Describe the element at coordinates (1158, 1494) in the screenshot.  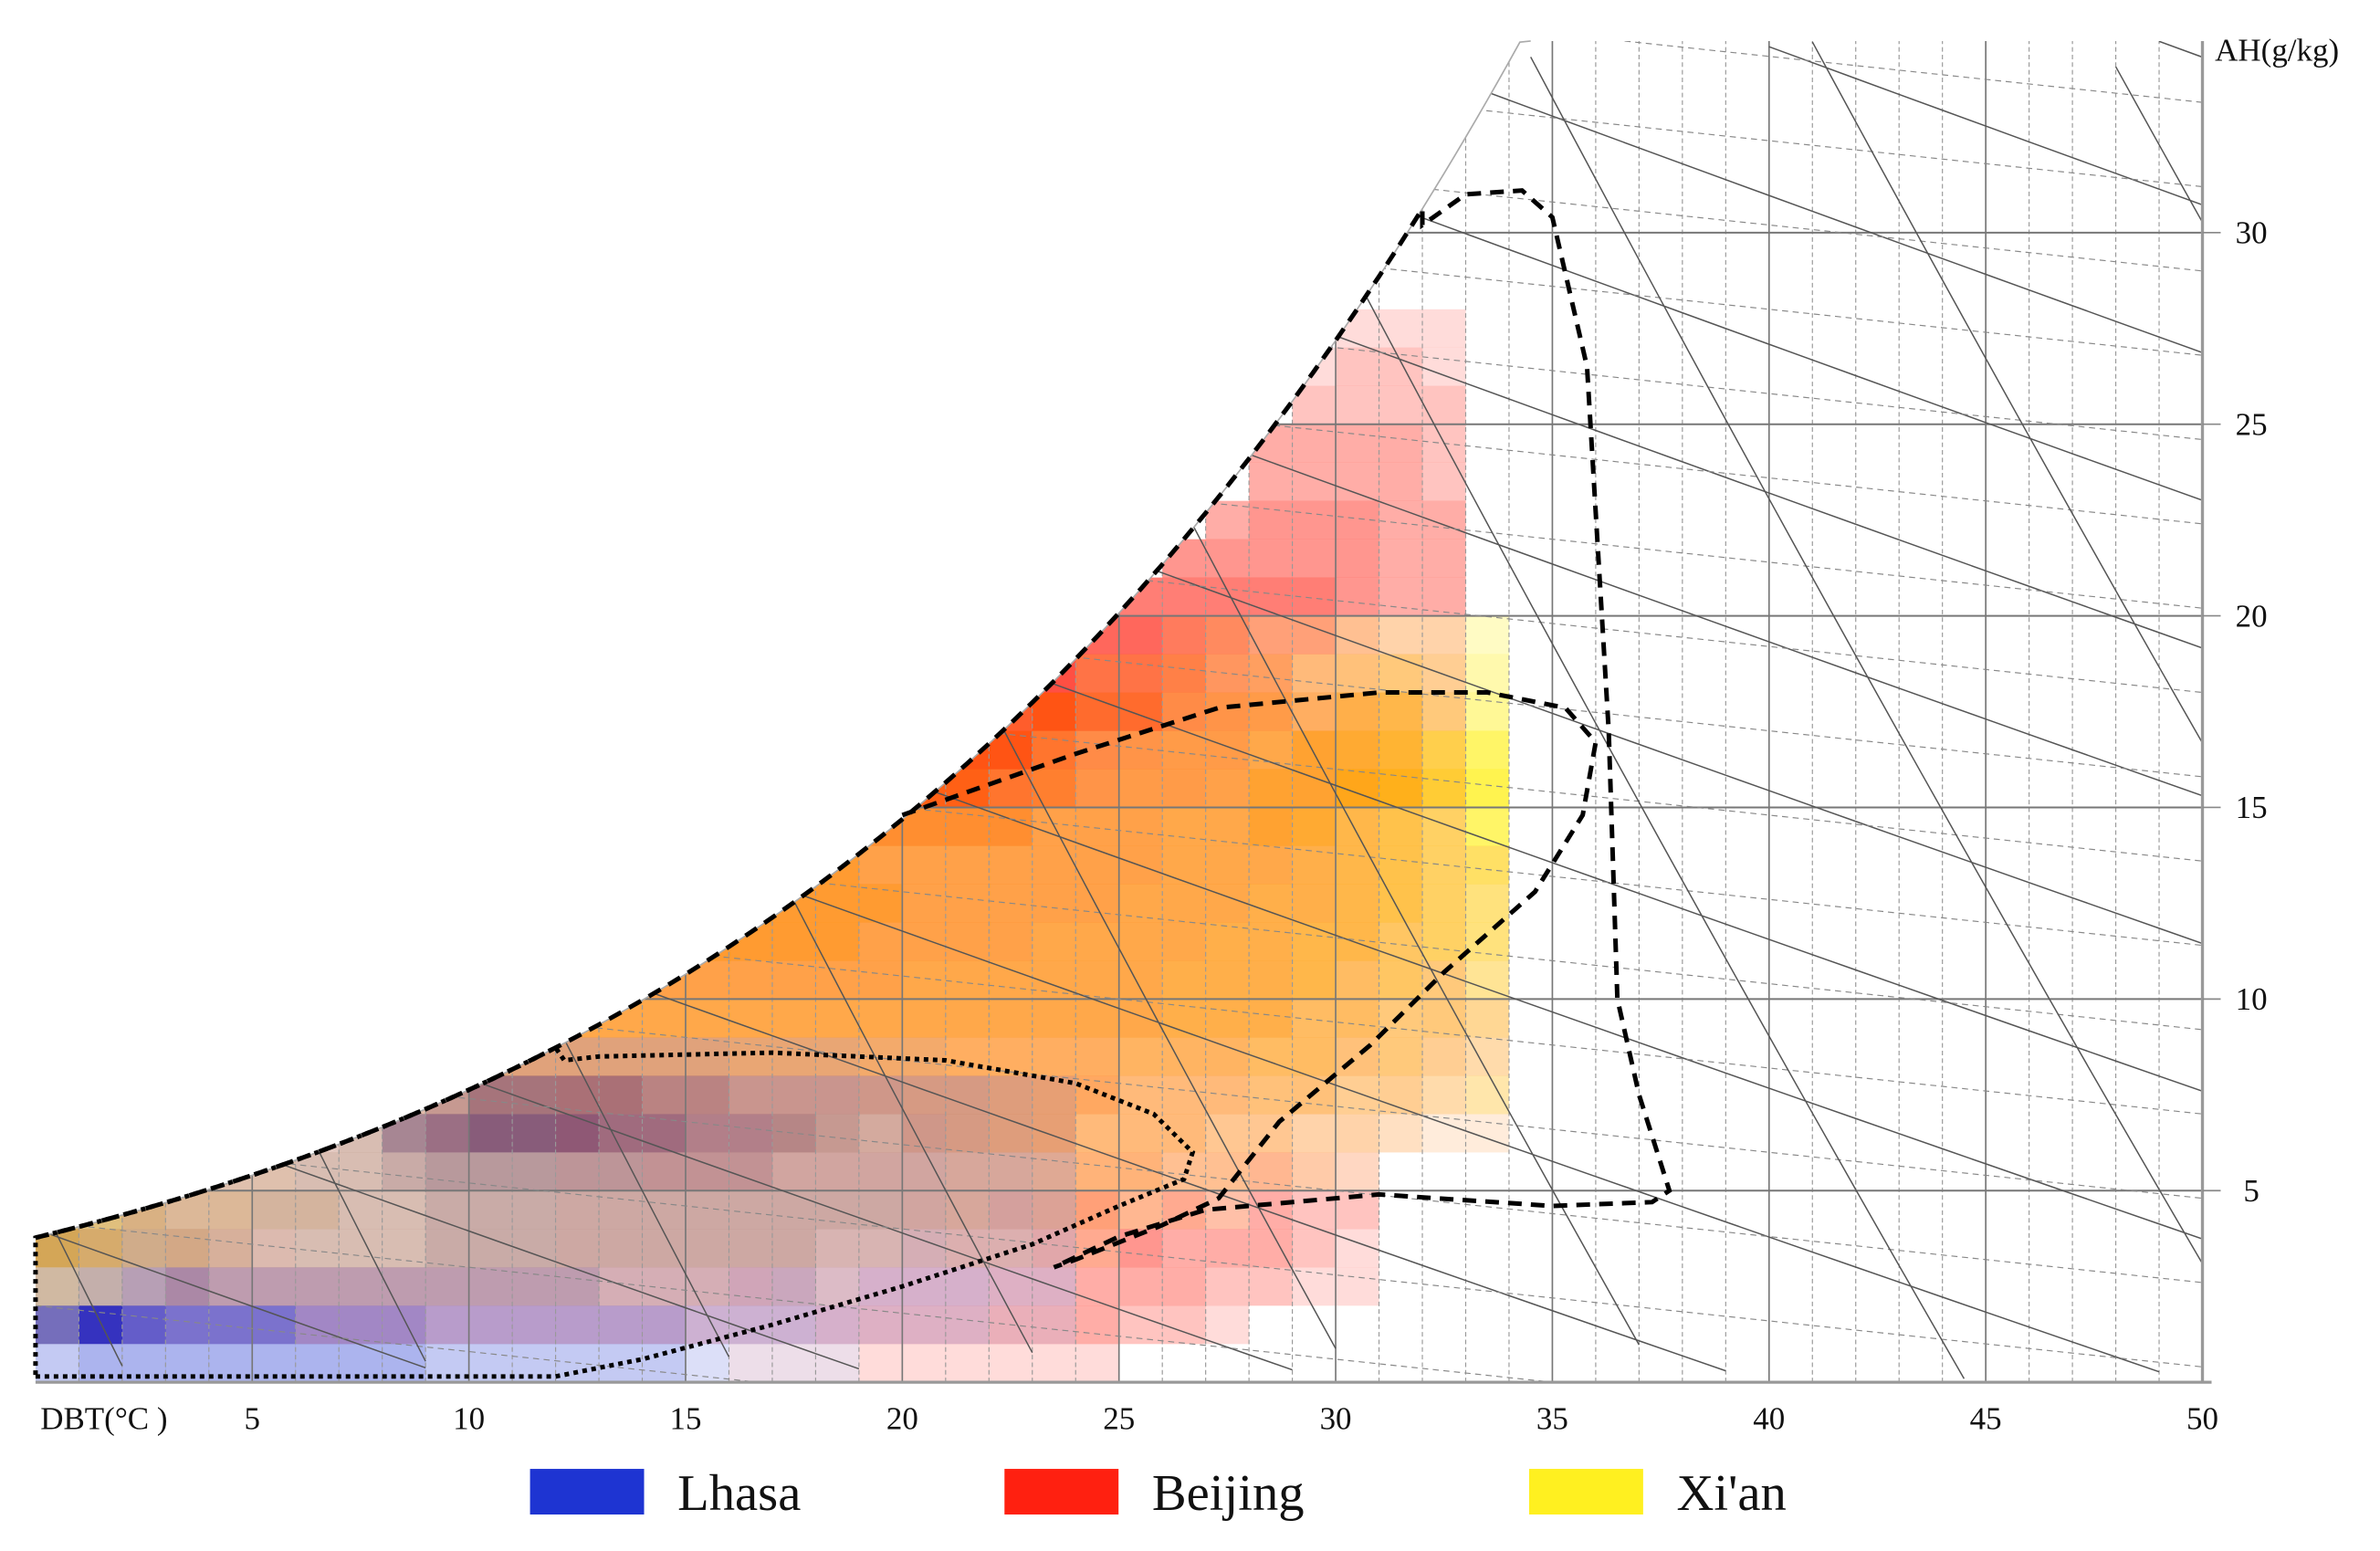
I see `legend: Lhasa Beijing Xi'an` at that location.